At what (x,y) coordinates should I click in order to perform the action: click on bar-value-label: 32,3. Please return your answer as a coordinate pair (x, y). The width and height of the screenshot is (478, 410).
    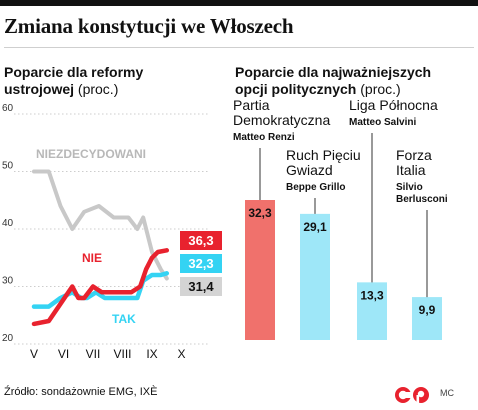
    Looking at the image, I should click on (260, 213).